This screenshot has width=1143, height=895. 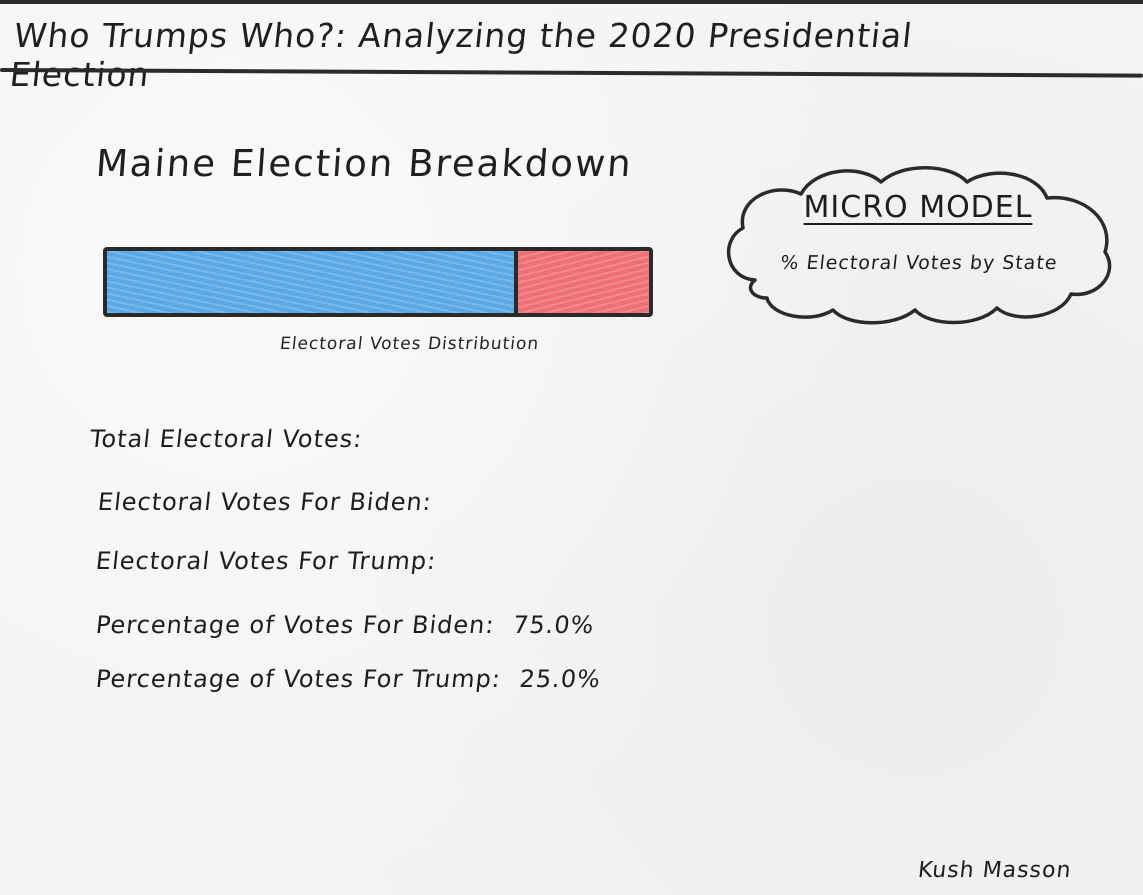 I want to click on total-electoral-votes-label: Total Electoral Votes:, so click(x=226, y=439).